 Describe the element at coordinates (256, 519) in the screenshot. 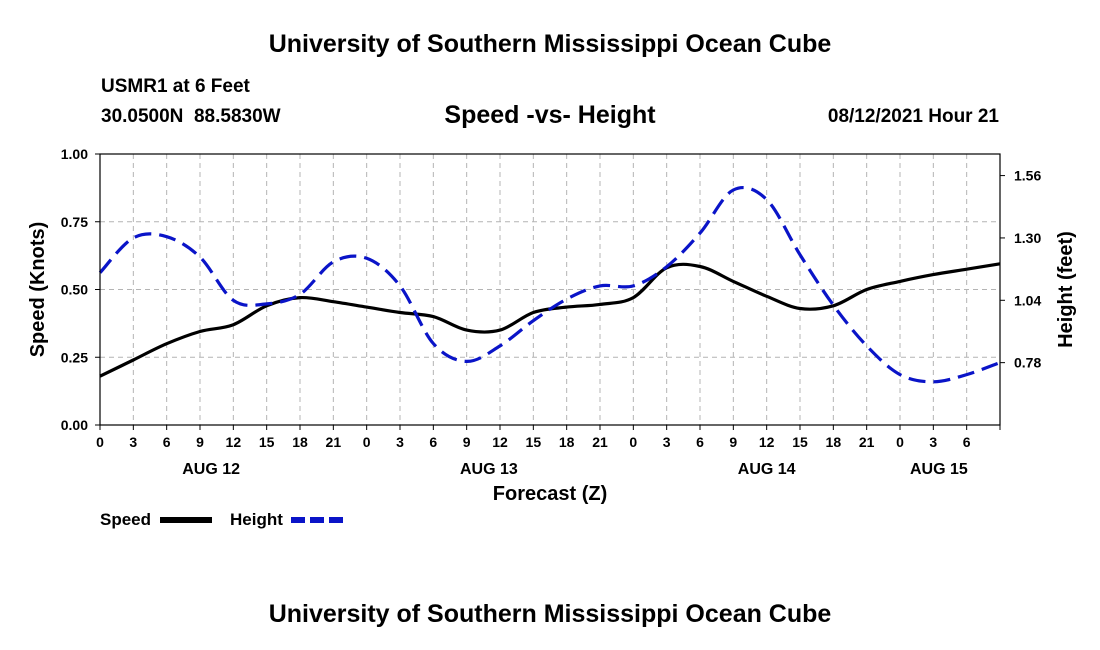

I see `legend-height-label: Height` at that location.